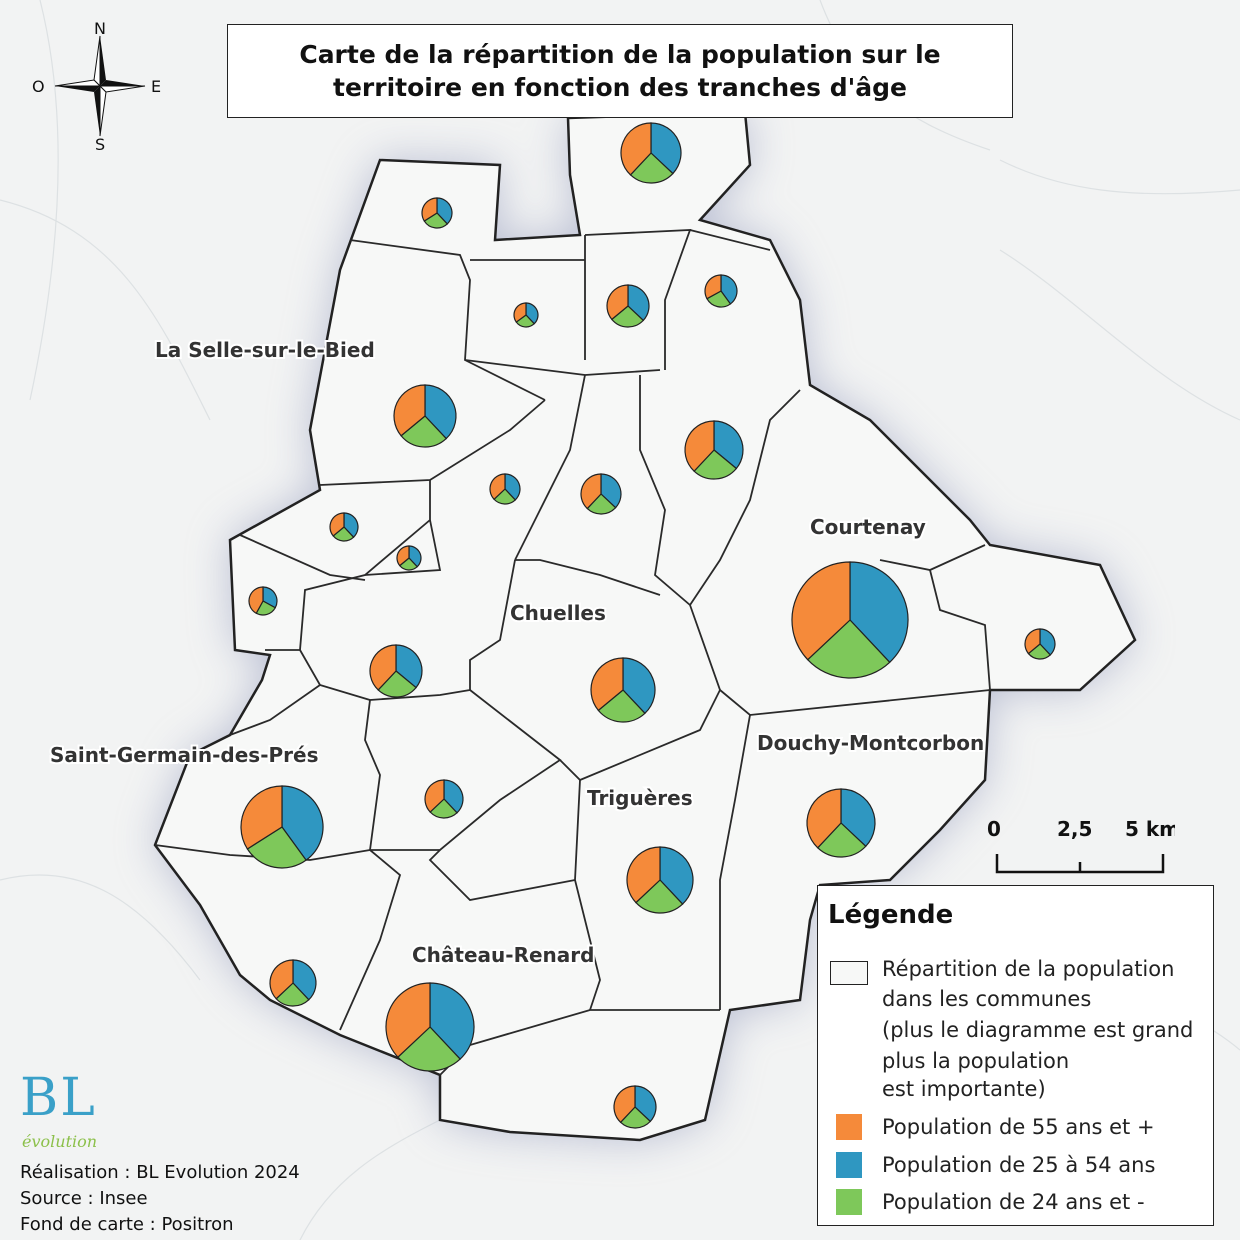 The width and height of the screenshot is (1240, 1240). Describe the element at coordinates (60, 1141) in the screenshot. I see `bl-logo-sub: évolution` at that location.